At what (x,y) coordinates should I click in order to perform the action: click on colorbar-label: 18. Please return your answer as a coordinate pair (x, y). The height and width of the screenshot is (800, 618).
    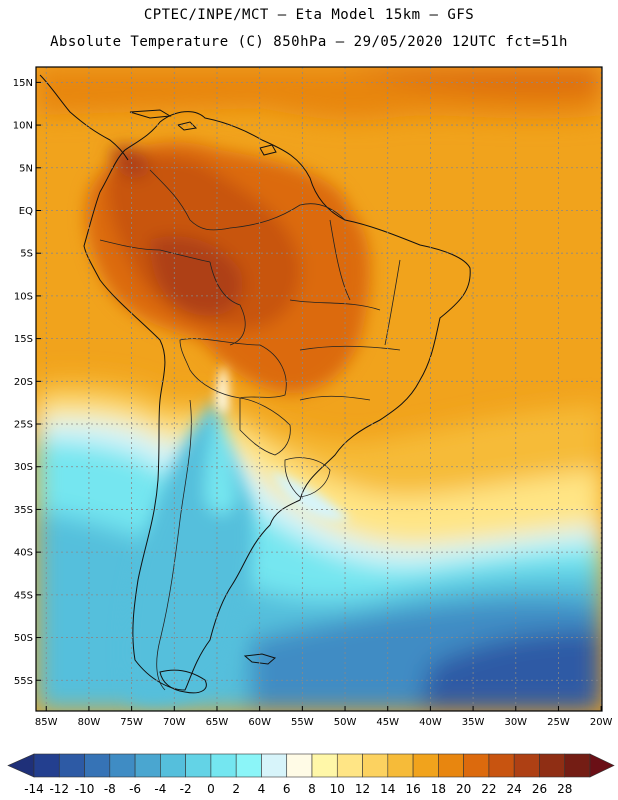
    Looking at the image, I should click on (438, 789).